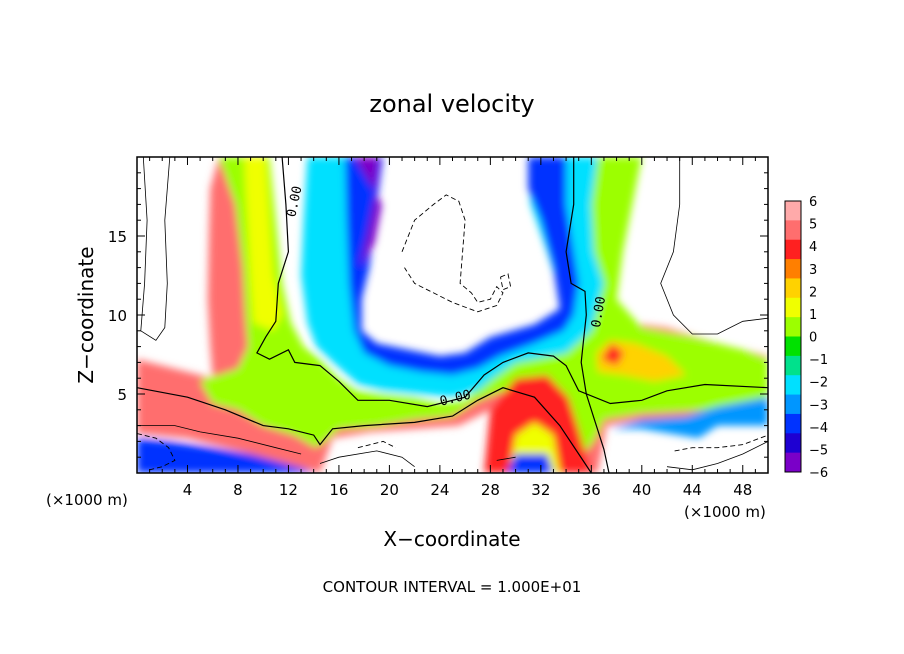 This screenshot has height=654, width=904. What do you see at coordinates (338, 490) in the screenshot?
I see `x-tick-label: 16` at bounding box center [338, 490].